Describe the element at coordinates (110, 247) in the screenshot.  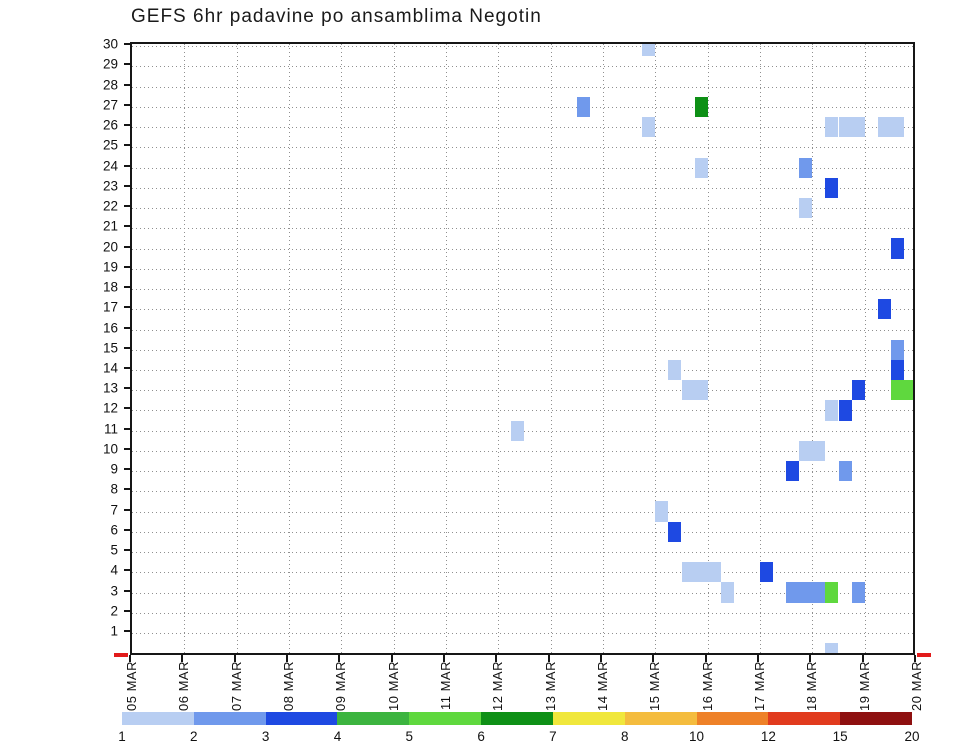
I see `y-axis-tick-label: 20` at that location.